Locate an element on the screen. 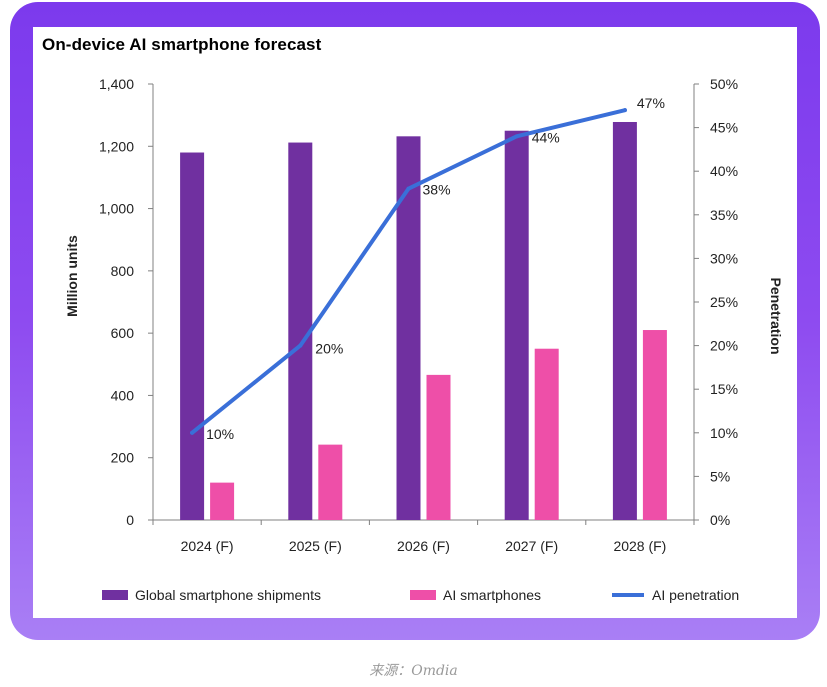  left-tick-label: 400 is located at coordinates (123, 395).